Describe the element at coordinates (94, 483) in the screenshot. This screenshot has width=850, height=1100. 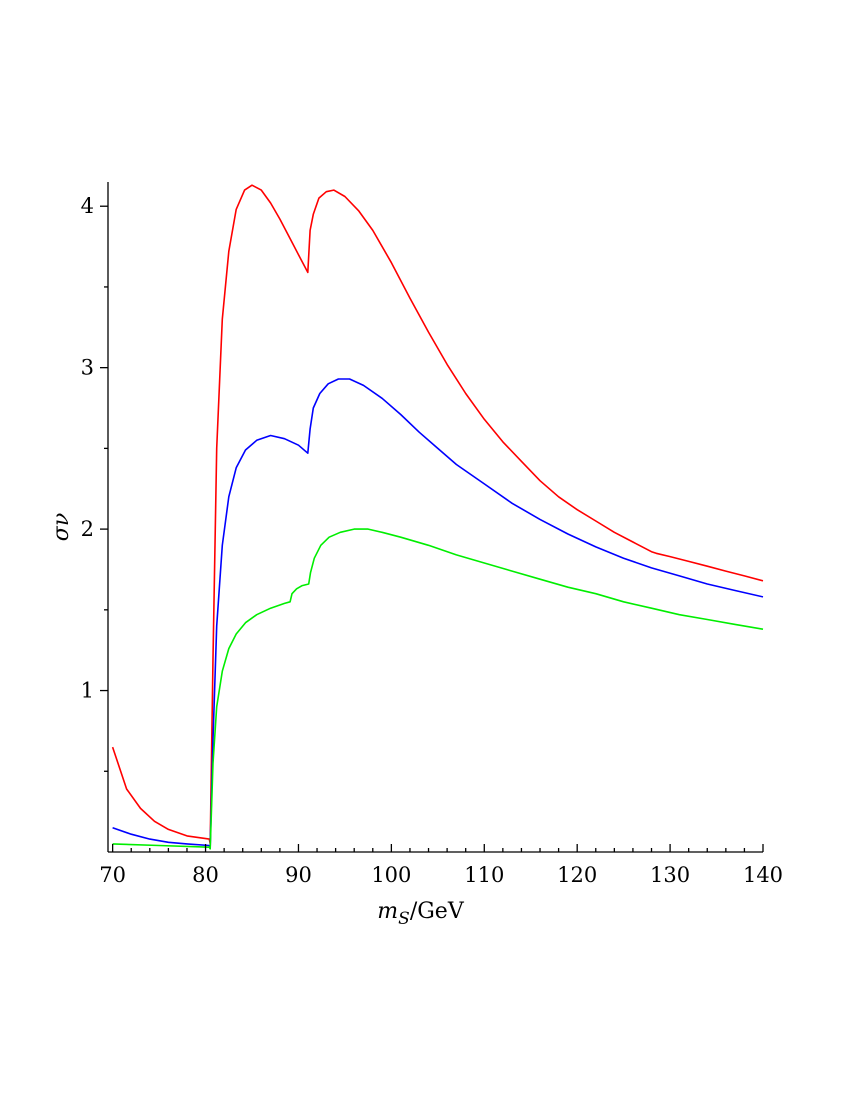
I see `y-axis-ticks: 1 2 3 4` at that location.